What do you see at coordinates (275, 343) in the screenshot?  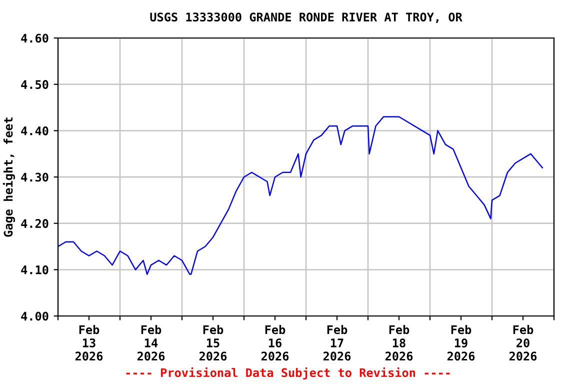 I see `x-tick-label: Feb 16 2026` at bounding box center [275, 343].